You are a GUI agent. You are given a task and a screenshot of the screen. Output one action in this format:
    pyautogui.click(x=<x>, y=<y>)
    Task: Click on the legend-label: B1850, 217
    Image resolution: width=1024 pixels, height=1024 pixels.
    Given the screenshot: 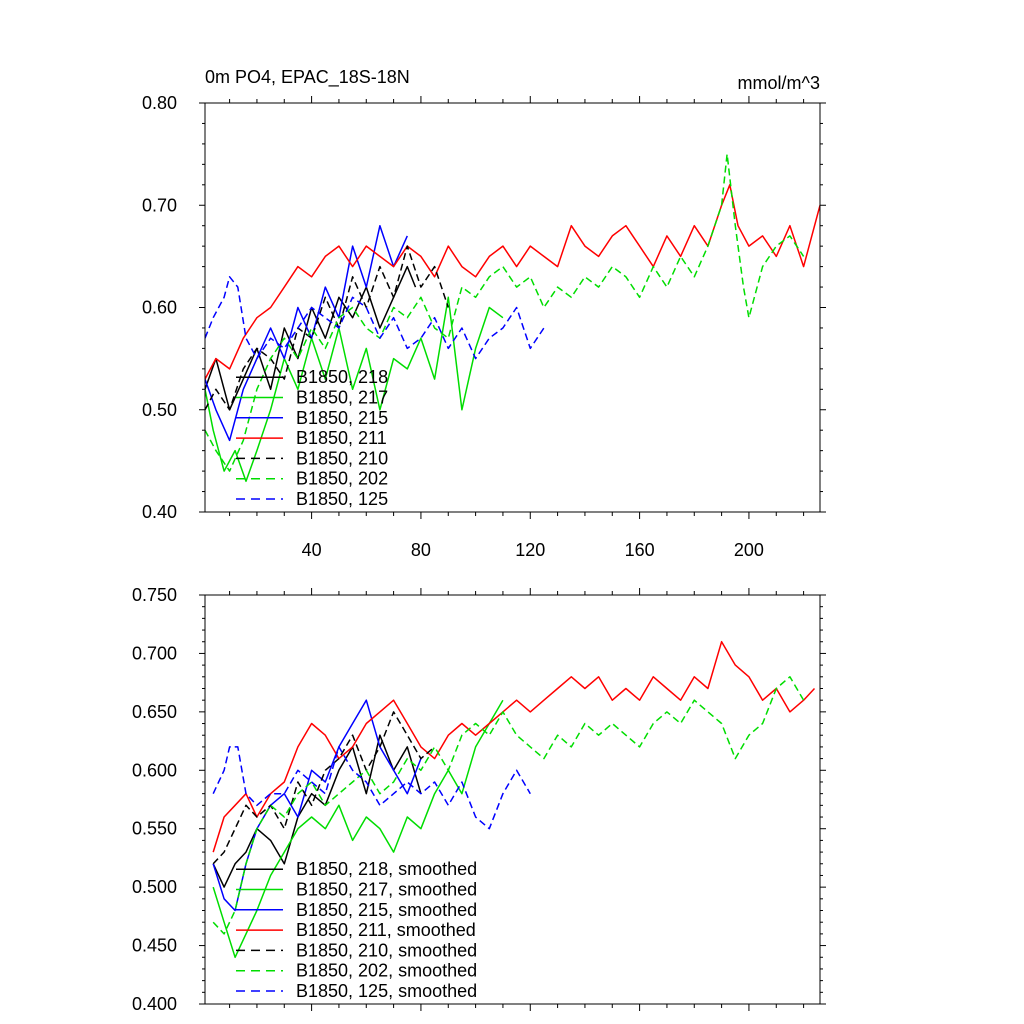 What is the action you would take?
    pyautogui.click(x=342, y=398)
    